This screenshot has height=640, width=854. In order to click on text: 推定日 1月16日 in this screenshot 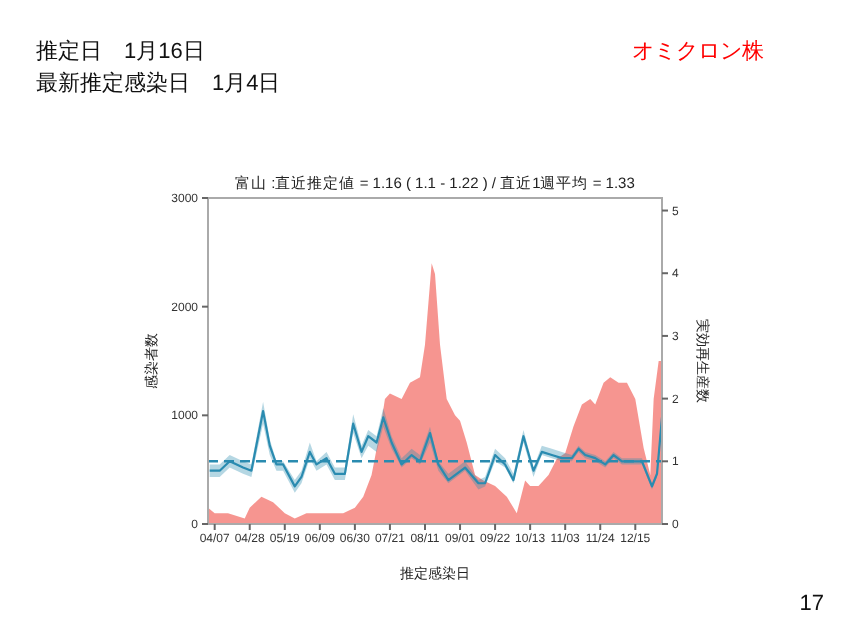, I will do `click(120, 51)`.